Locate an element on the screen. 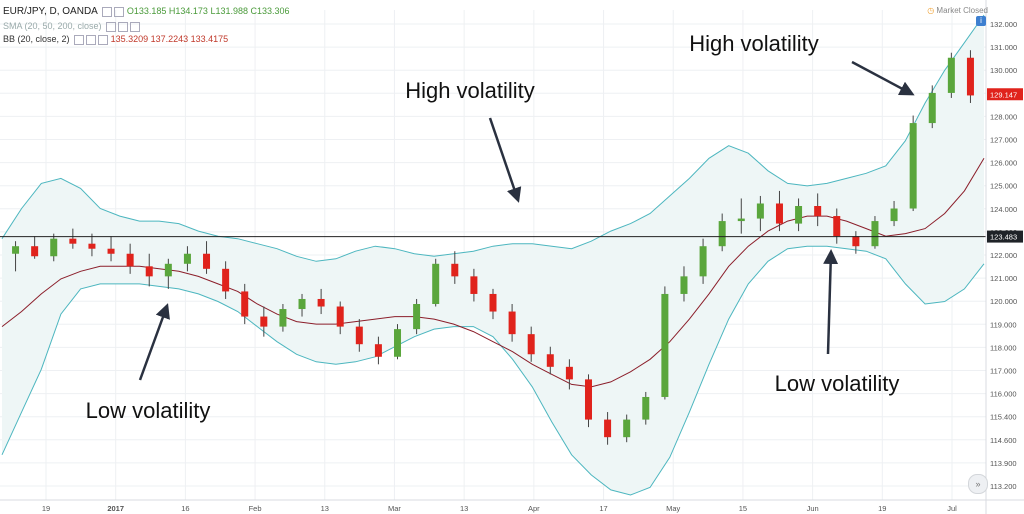 The width and height of the screenshot is (1024, 514). time-tick-label: Feb is located at coordinates (255, 508).